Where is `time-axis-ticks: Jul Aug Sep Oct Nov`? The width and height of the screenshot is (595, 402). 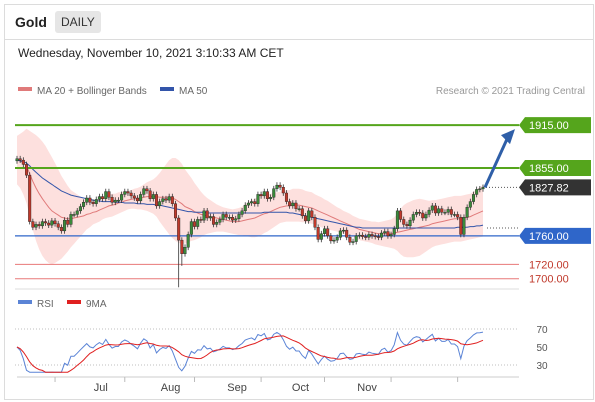 time-axis-ticks: Jul Aug Sep Oct Nov is located at coordinates (256, 385).